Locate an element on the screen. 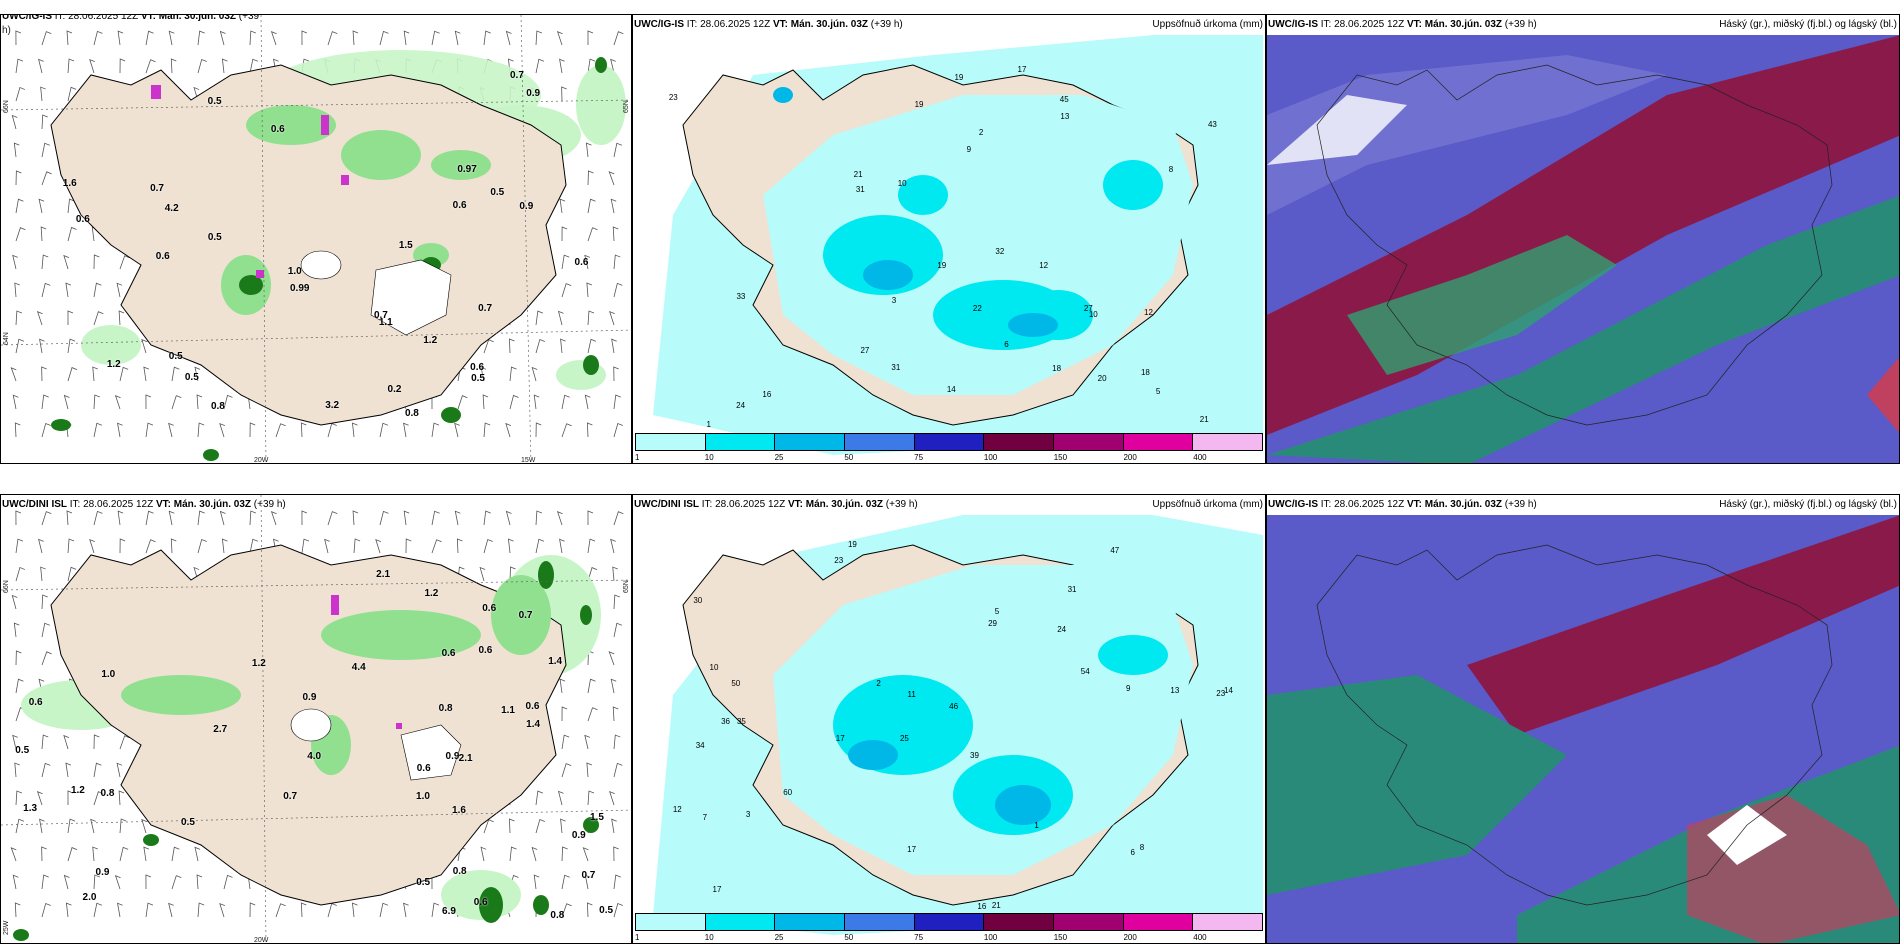  value-label: 24 is located at coordinates (741, 406).